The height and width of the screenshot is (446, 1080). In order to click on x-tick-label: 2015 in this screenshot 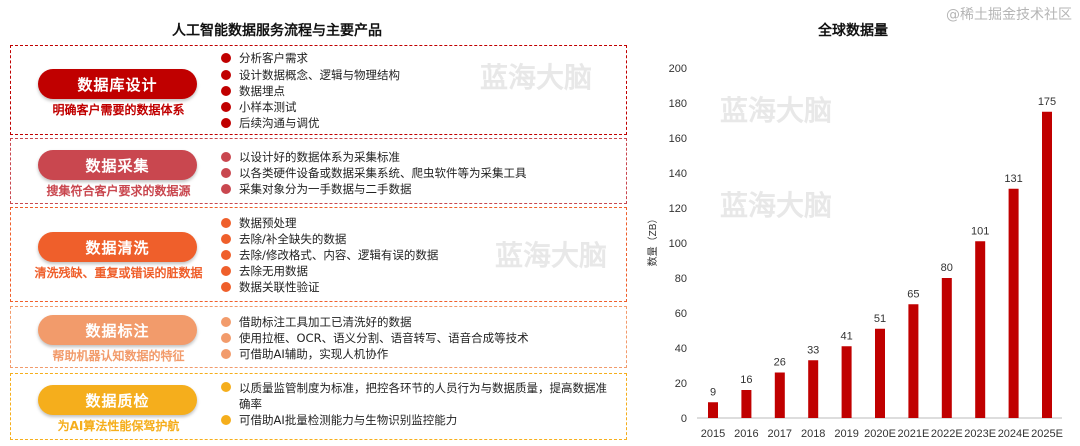, I will do `click(713, 434)`.